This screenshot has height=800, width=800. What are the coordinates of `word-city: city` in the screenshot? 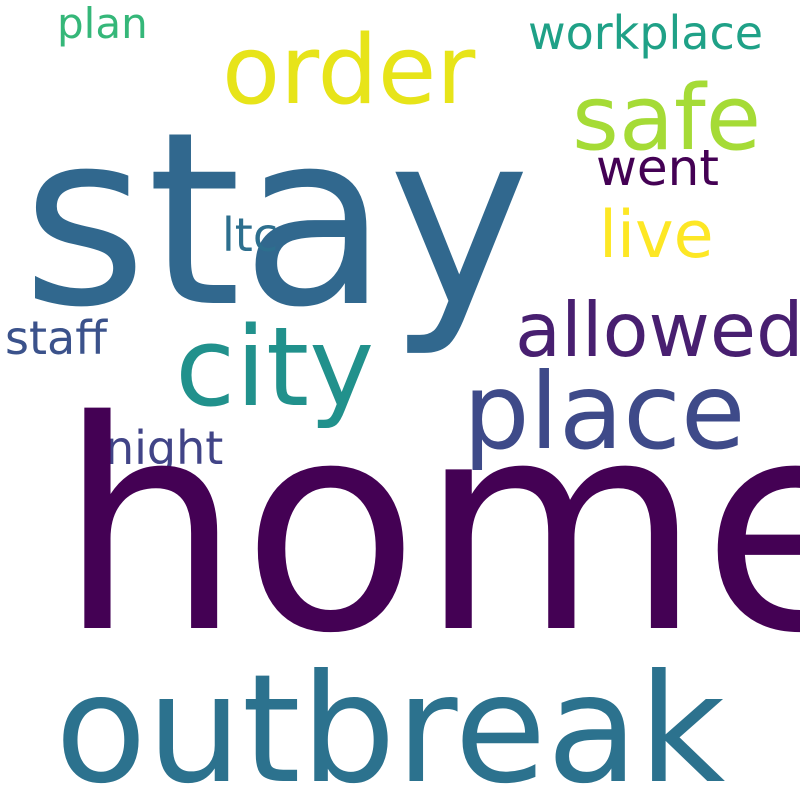 It's located at (275, 367).